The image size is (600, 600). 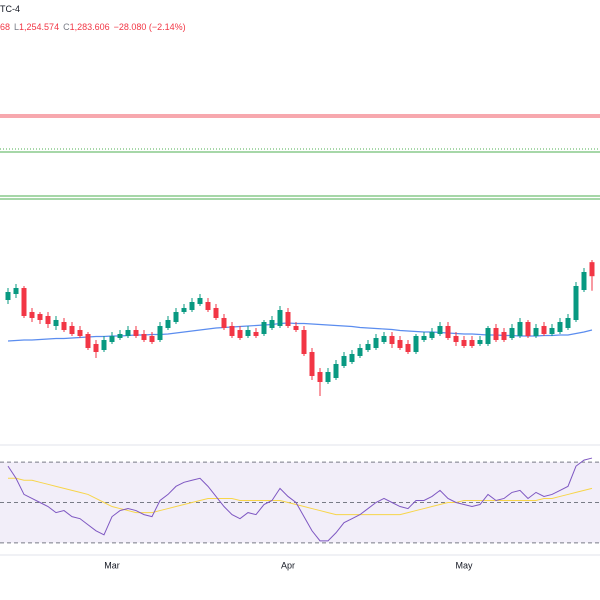 What do you see at coordinates (288, 565) in the screenshot?
I see `x-tick-label: Apr` at bounding box center [288, 565].